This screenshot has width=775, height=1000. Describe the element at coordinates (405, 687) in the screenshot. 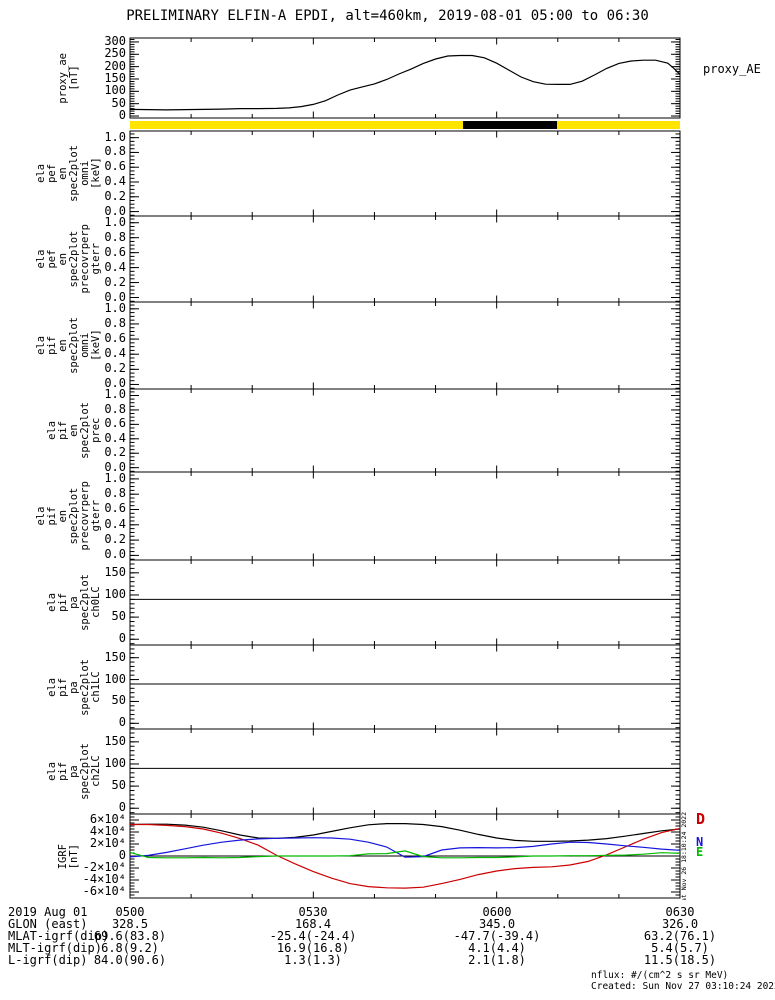

I see `ela-pif-pa-ch1LC-box` at that location.